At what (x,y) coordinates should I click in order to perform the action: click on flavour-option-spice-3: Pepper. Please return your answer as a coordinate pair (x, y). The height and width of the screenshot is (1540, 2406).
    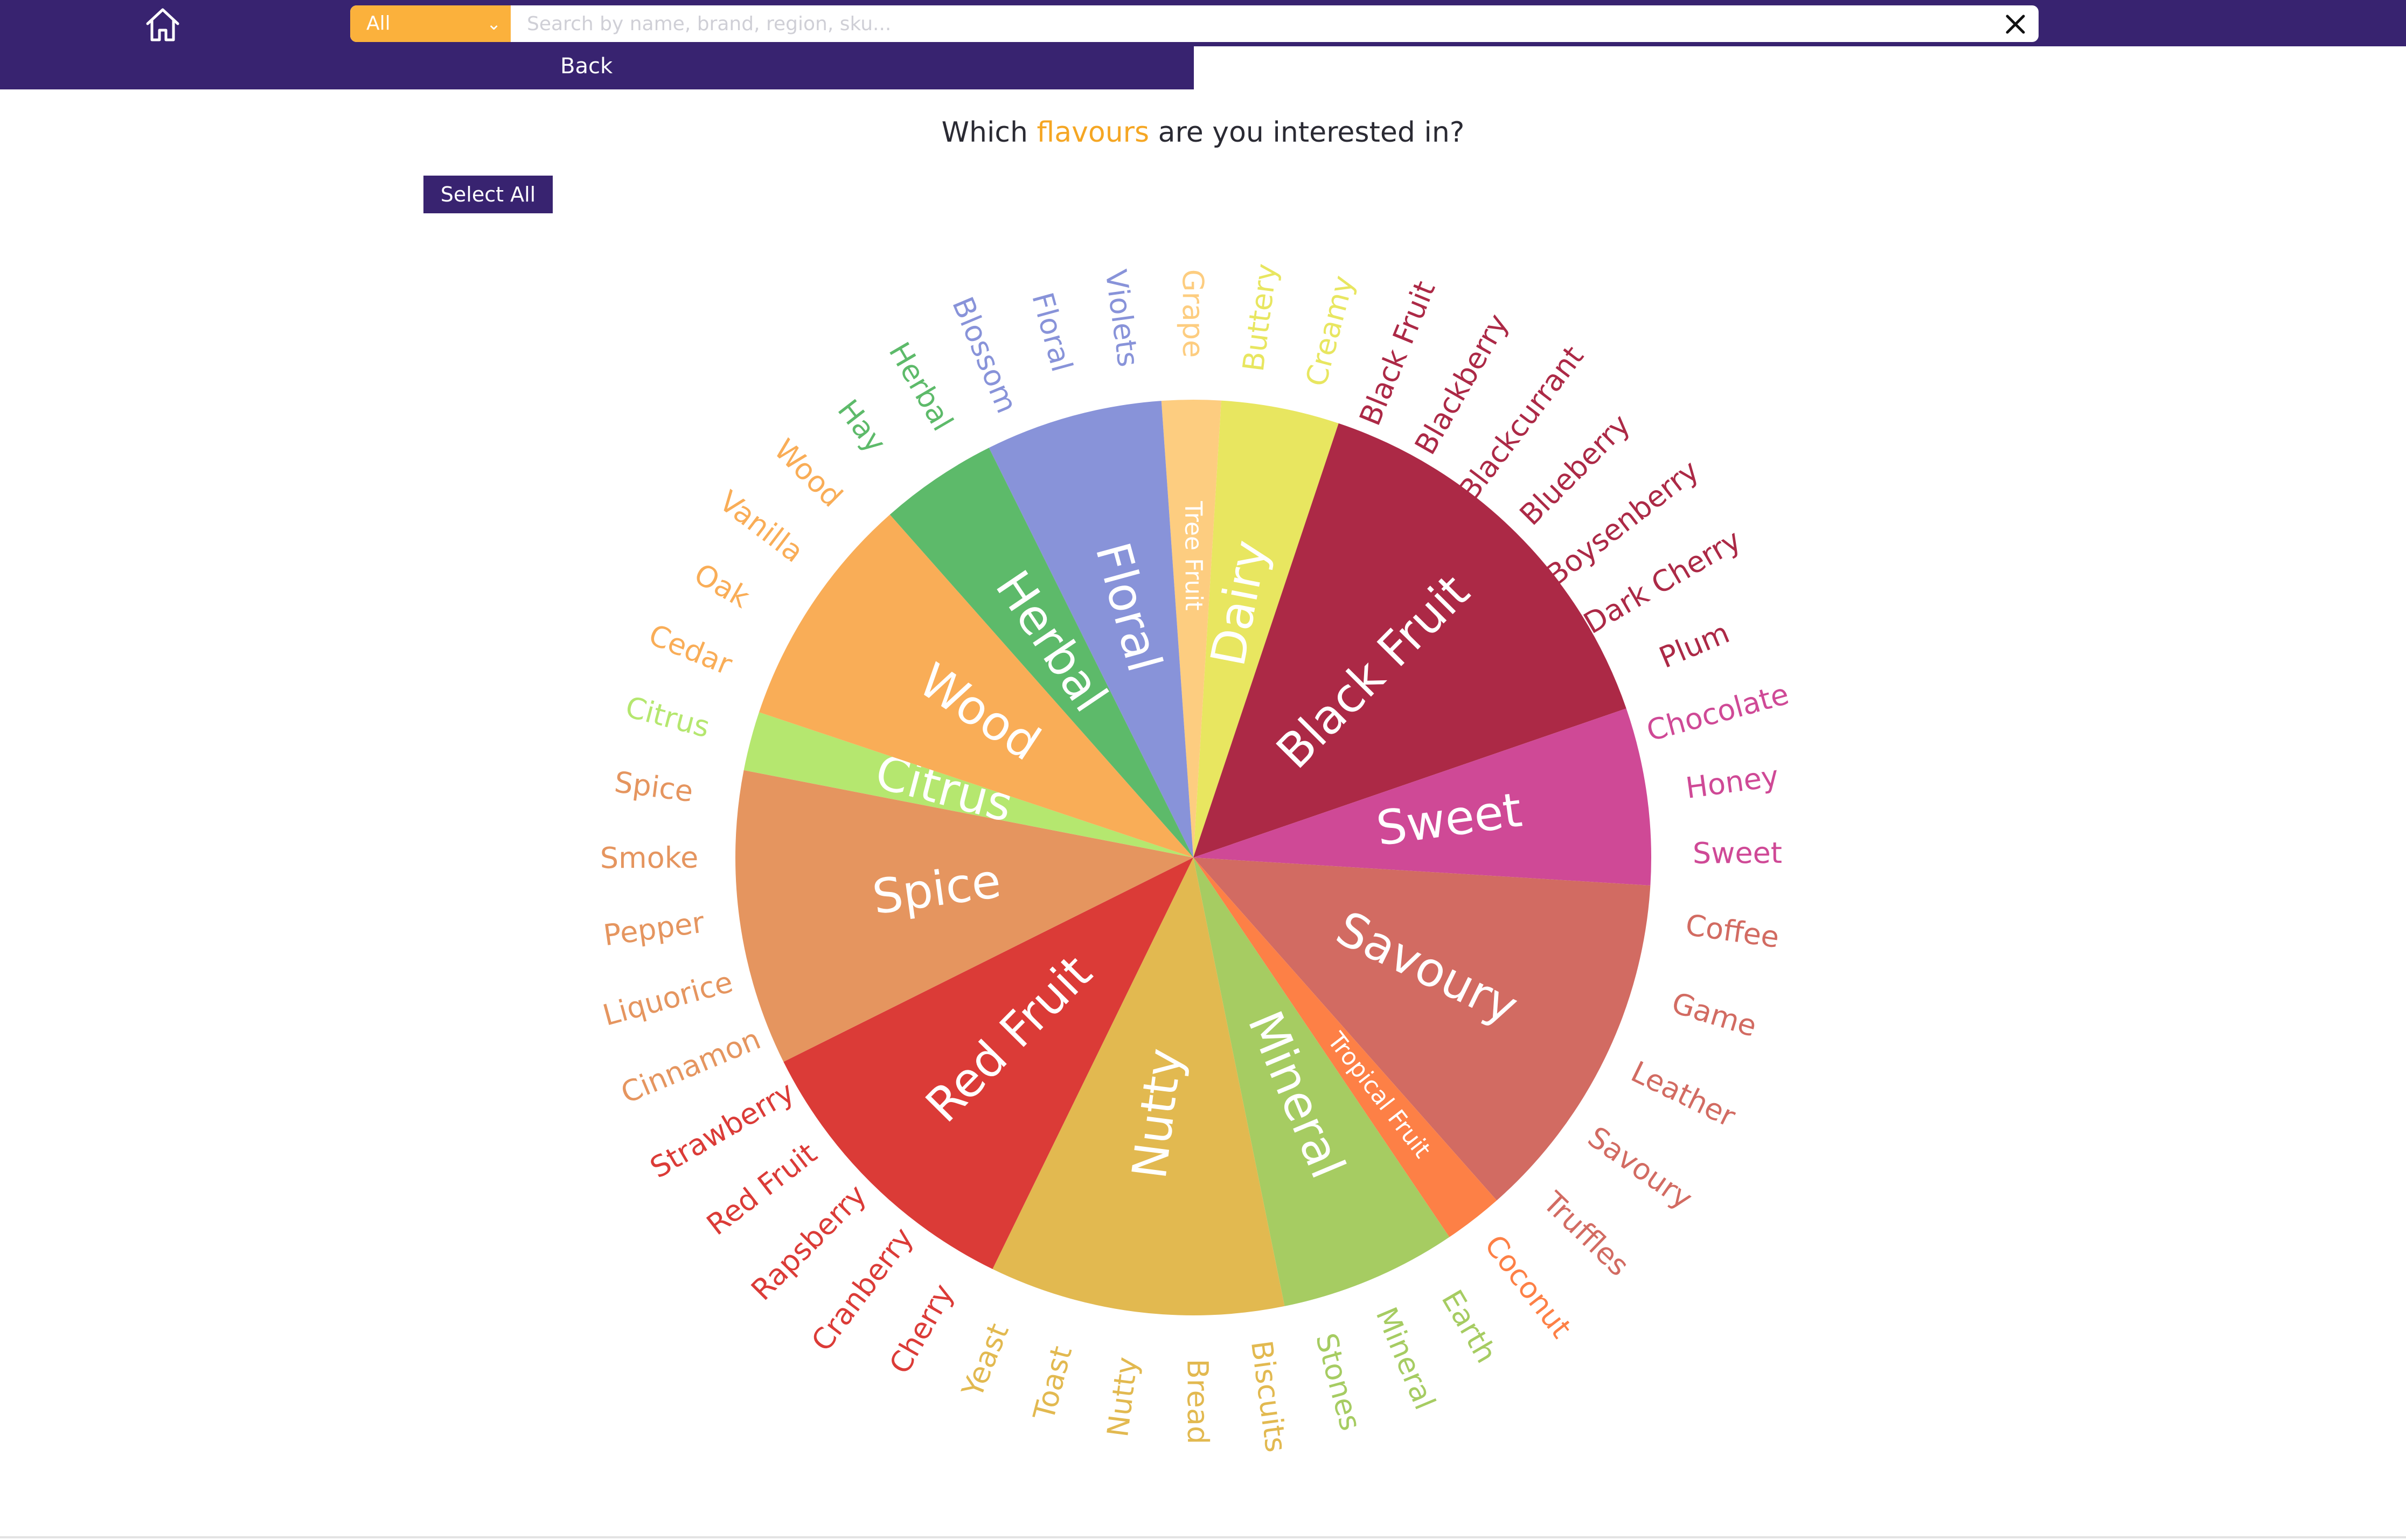
    Looking at the image, I should click on (653, 928).